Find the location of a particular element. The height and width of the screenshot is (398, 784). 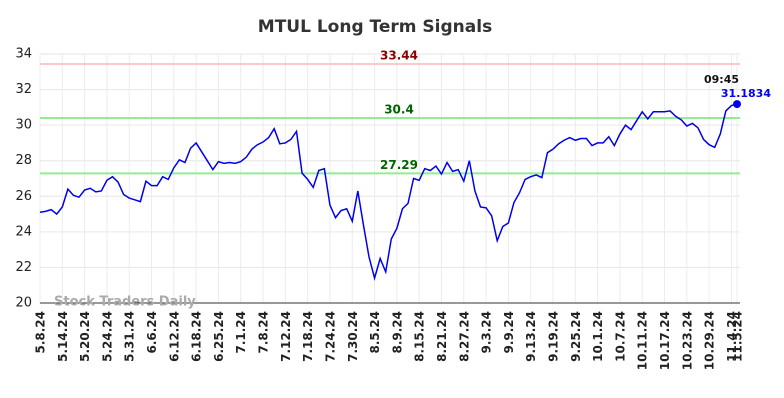

last-value: 31.1834 is located at coordinates (746, 93).